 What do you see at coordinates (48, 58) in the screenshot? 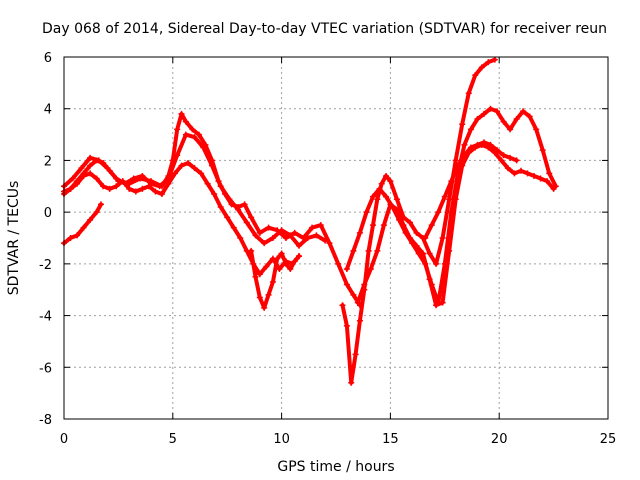
I see `y-tick-label: 6` at bounding box center [48, 58].